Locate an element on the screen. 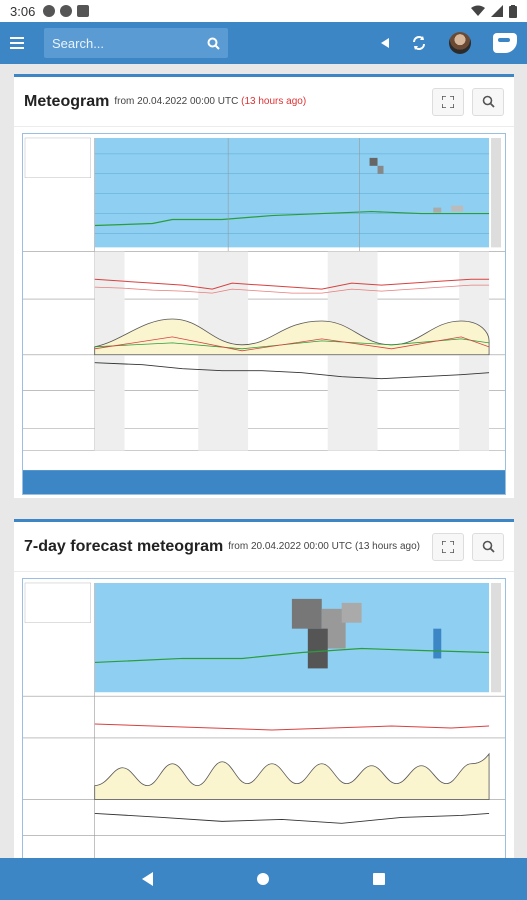 This screenshot has width=527, height=900. meteoblue-logo-icon is located at coordinates (505, 43).